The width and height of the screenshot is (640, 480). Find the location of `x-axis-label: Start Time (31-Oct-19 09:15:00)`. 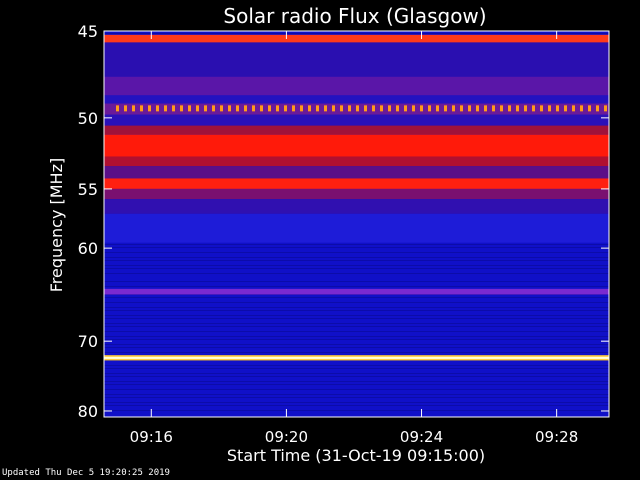

x-axis-label: Start Time (31-Oct-19 09:15:00) is located at coordinates (356, 455).